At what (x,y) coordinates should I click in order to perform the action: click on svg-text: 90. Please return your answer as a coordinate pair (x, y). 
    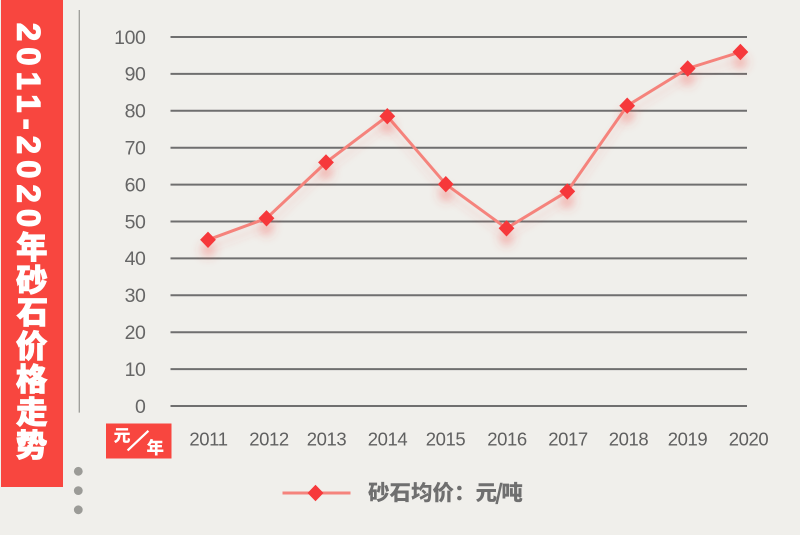
    Looking at the image, I should click on (135, 75).